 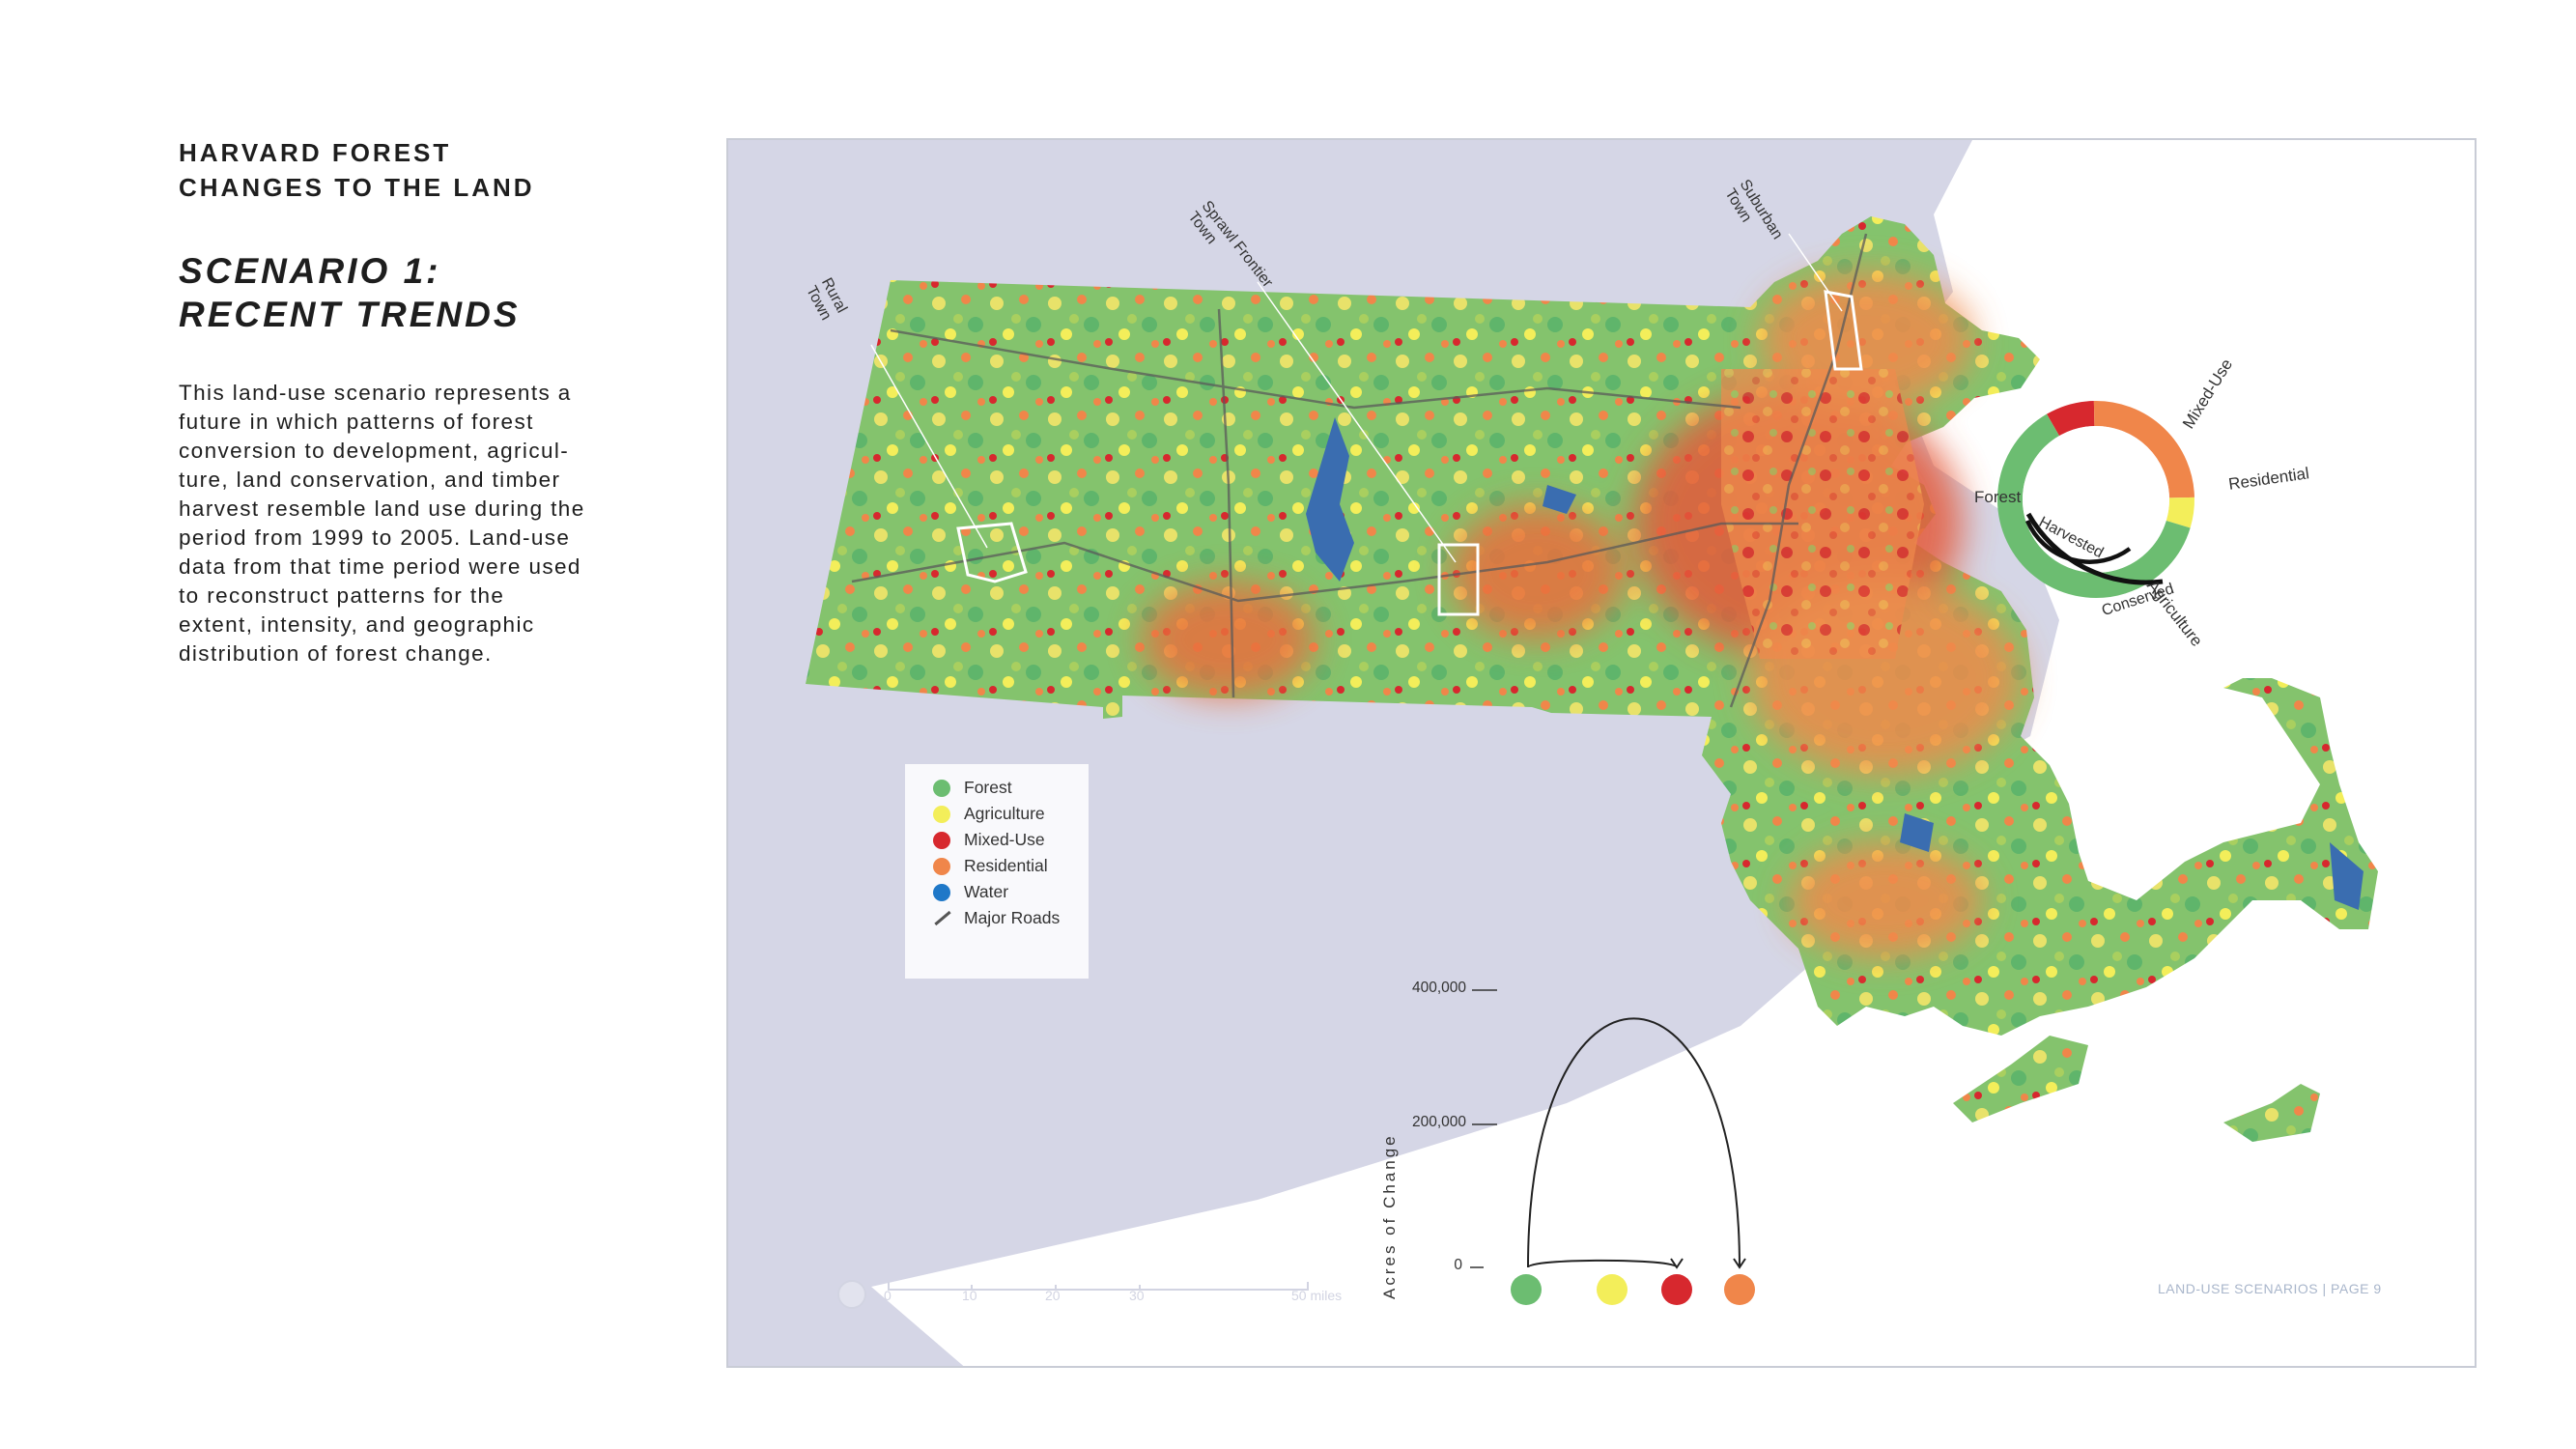 I want to click on ring-chart, so click(x=2095, y=499).